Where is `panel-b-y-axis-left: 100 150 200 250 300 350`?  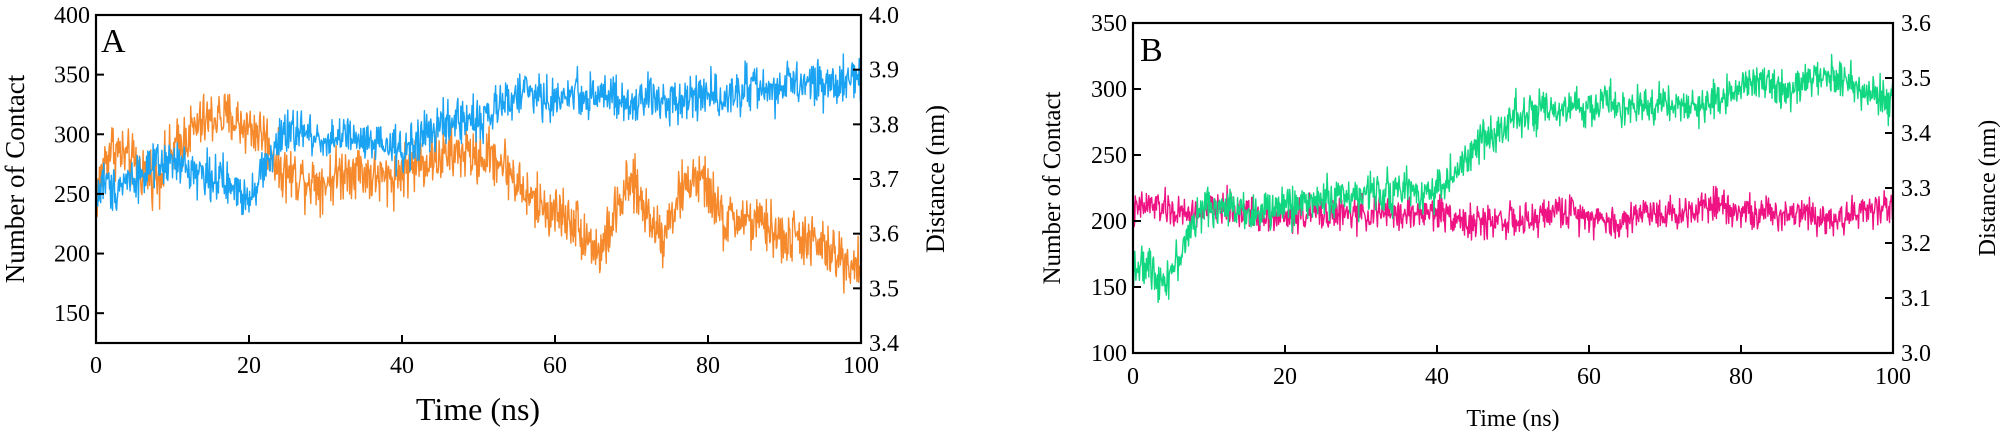
panel-b-y-axis-left: 100 150 200 250 300 350 is located at coordinates (1116, 189).